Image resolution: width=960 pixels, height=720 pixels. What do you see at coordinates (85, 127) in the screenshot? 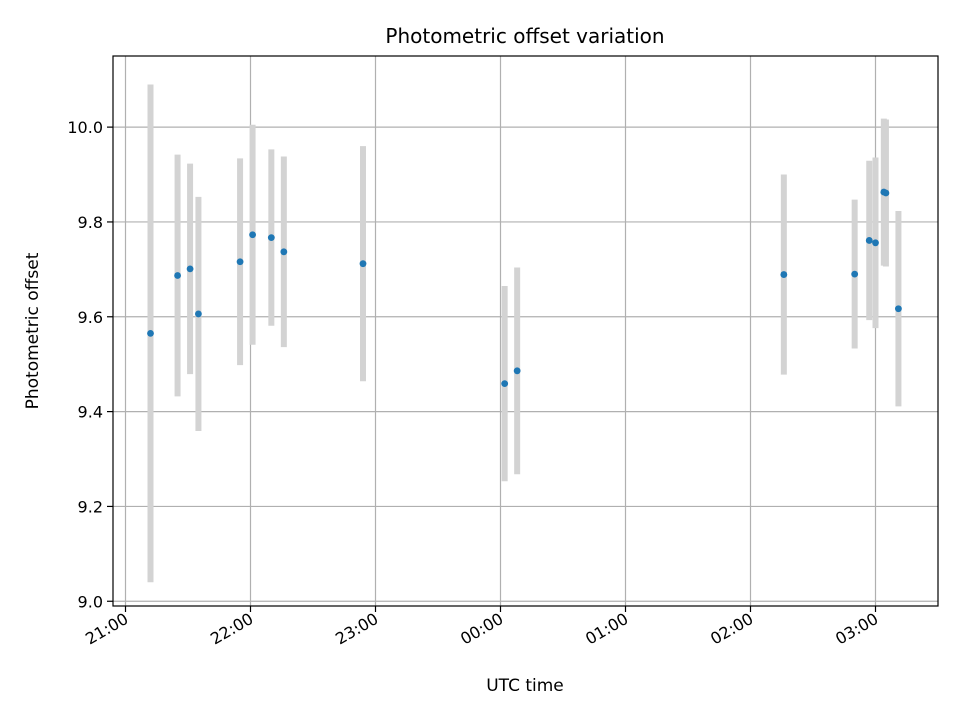
I see `y-tick-label: 10.0` at bounding box center [85, 127].